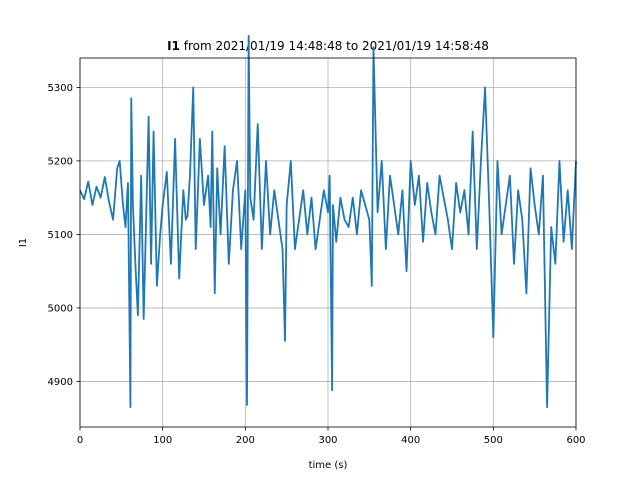 The image size is (640, 480). I want to click on x-axis-ticks: 0 100 200 300 400 500 600, so click(331, 436).